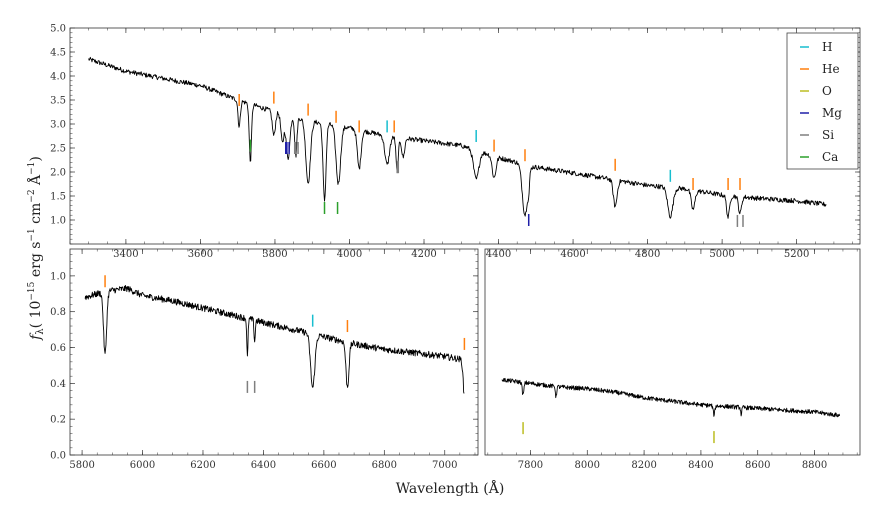 This screenshot has width=879, height=515. What do you see at coordinates (36, 248) in the screenshot?
I see `y-axis-label: fλ( 10−15 erg s−1 cm−2 Å−1)` at bounding box center [36, 248].